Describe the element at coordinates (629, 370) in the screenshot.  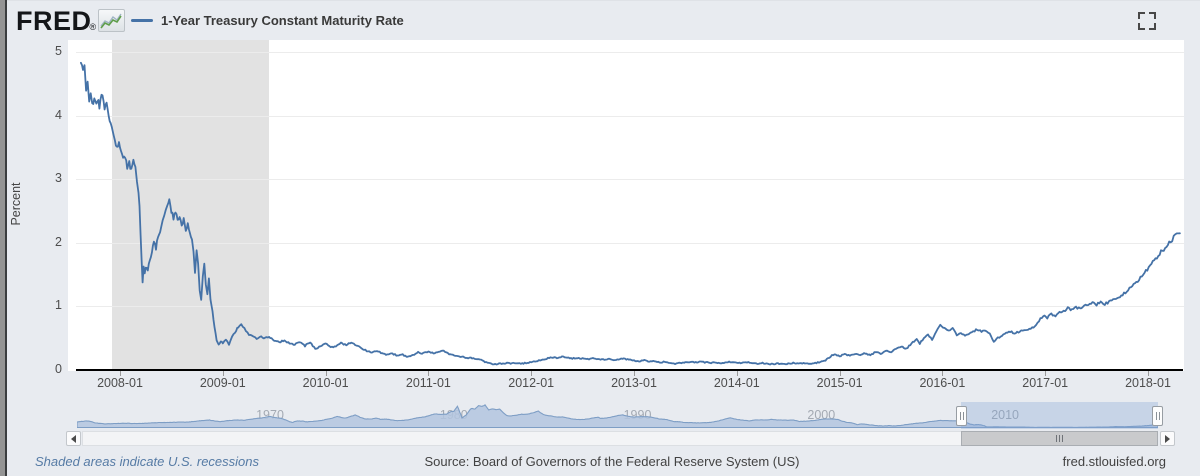
I see `x-axis-line` at that location.